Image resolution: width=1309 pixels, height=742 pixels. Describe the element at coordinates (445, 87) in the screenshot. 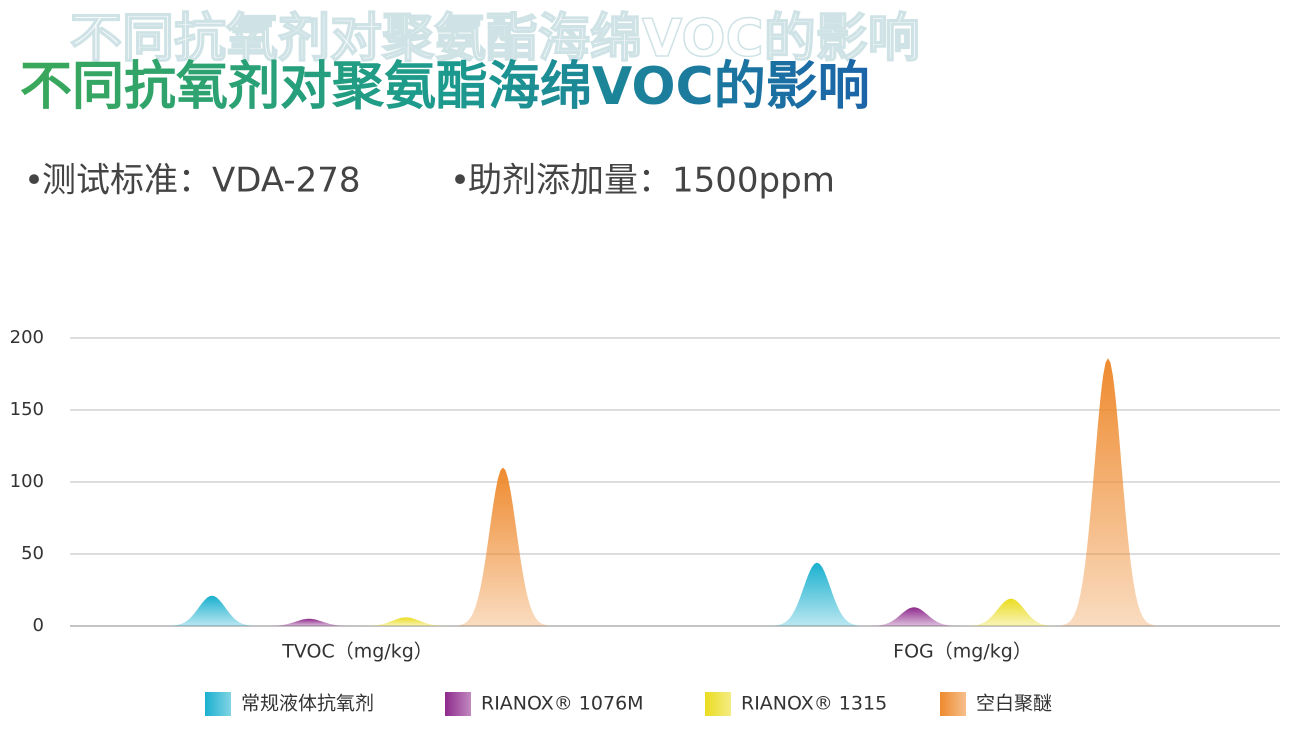

I see `chart-title: 不同抗氧剂对聚氨酯海绵VOC的影响` at that location.